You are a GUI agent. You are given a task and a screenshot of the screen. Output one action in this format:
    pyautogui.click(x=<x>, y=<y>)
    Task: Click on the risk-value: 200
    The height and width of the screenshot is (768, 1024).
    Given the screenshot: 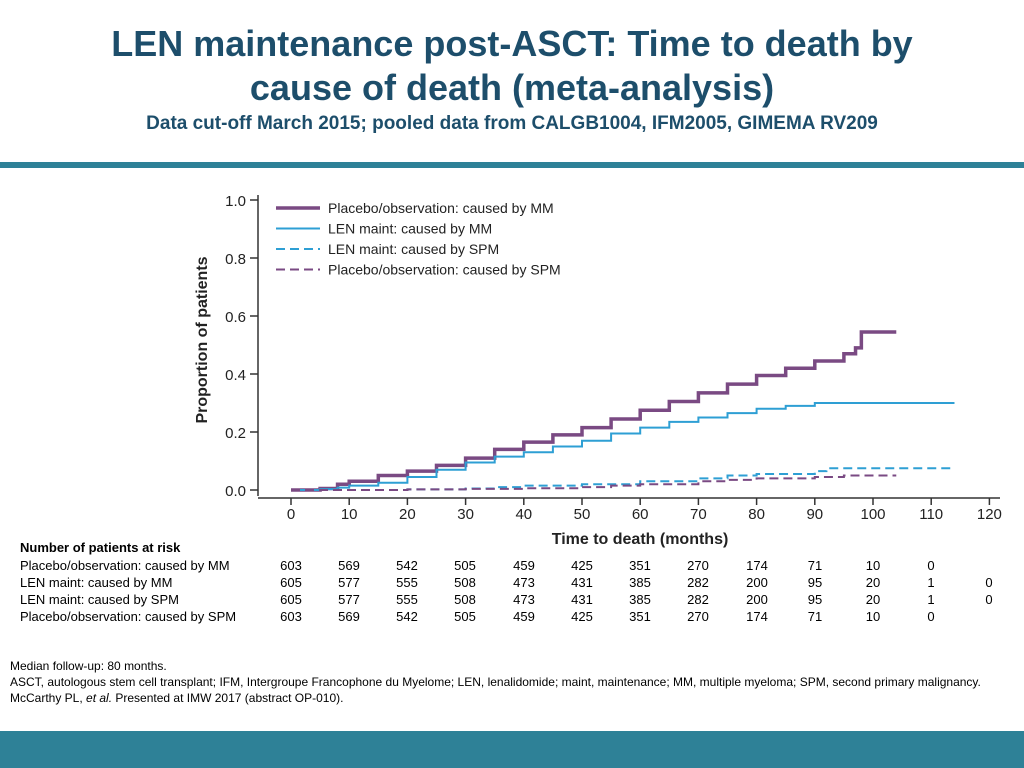 What is the action you would take?
    pyautogui.click(x=757, y=582)
    